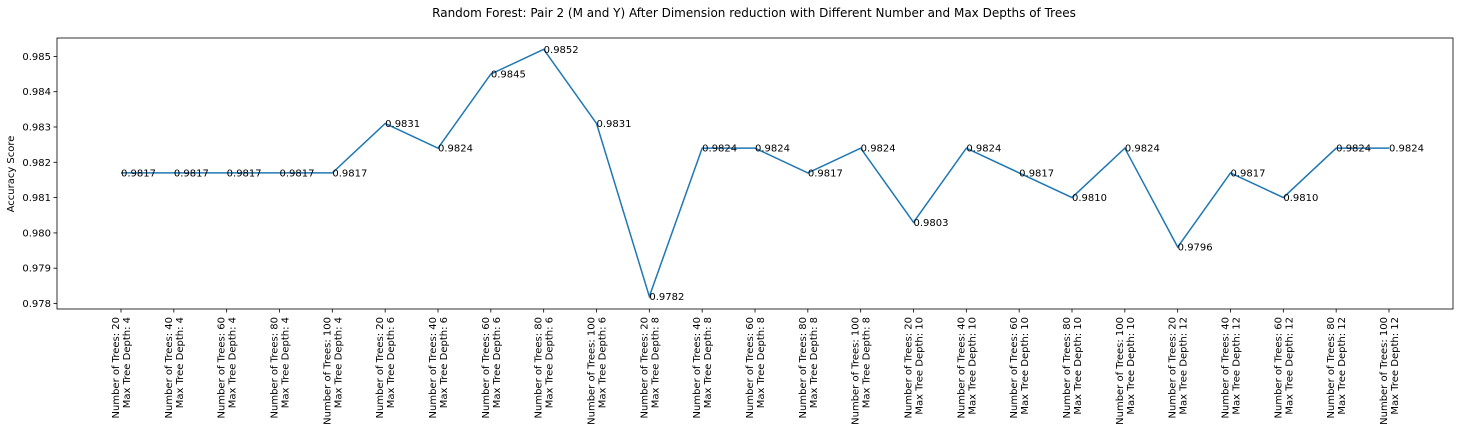 The image size is (1459, 434). What do you see at coordinates (36, 163) in the screenshot?
I see `y-tick-label: 0.982` at bounding box center [36, 163].